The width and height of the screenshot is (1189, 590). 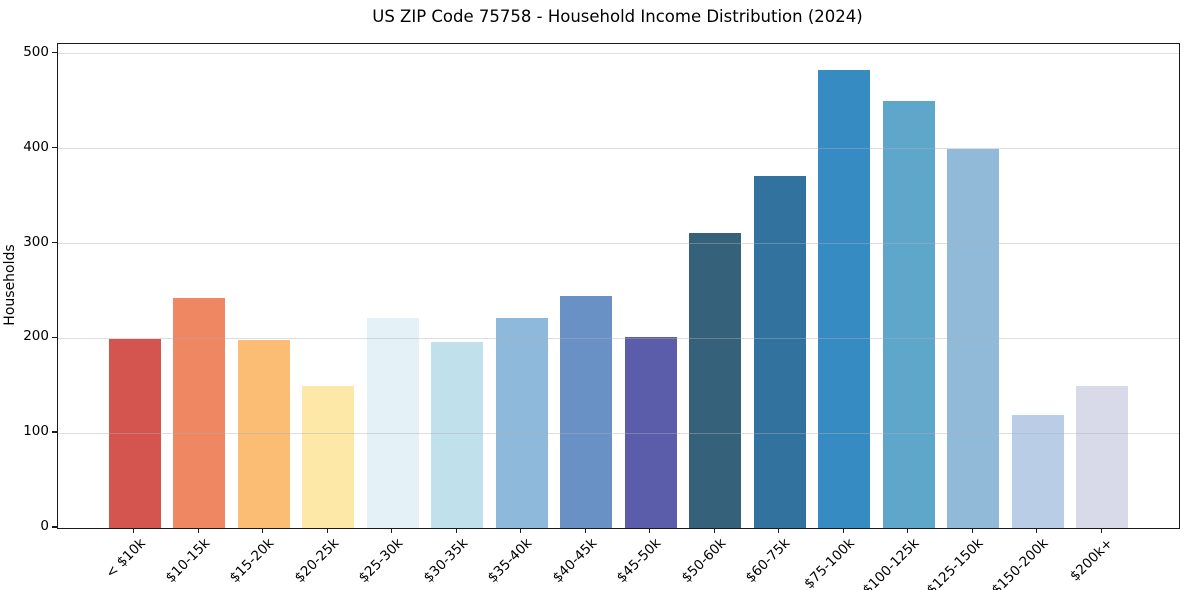 What do you see at coordinates (908, 314) in the screenshot?
I see `bar-100-125k` at bounding box center [908, 314].